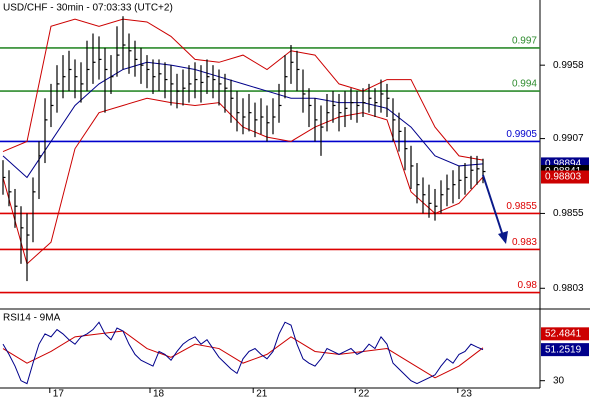  What do you see at coordinates (559, 380) in the screenshot?
I see `y-tick-label: 30` at bounding box center [559, 380].